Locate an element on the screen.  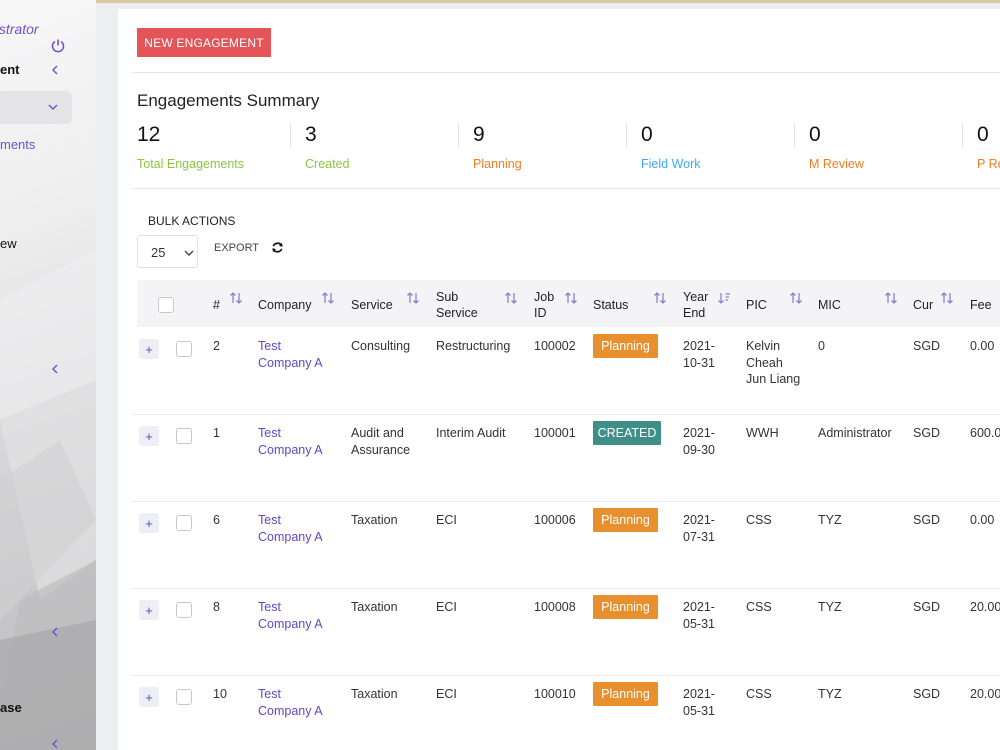
new-engagement-button: NEW ENGAGEMENT is located at coordinates (204, 42).